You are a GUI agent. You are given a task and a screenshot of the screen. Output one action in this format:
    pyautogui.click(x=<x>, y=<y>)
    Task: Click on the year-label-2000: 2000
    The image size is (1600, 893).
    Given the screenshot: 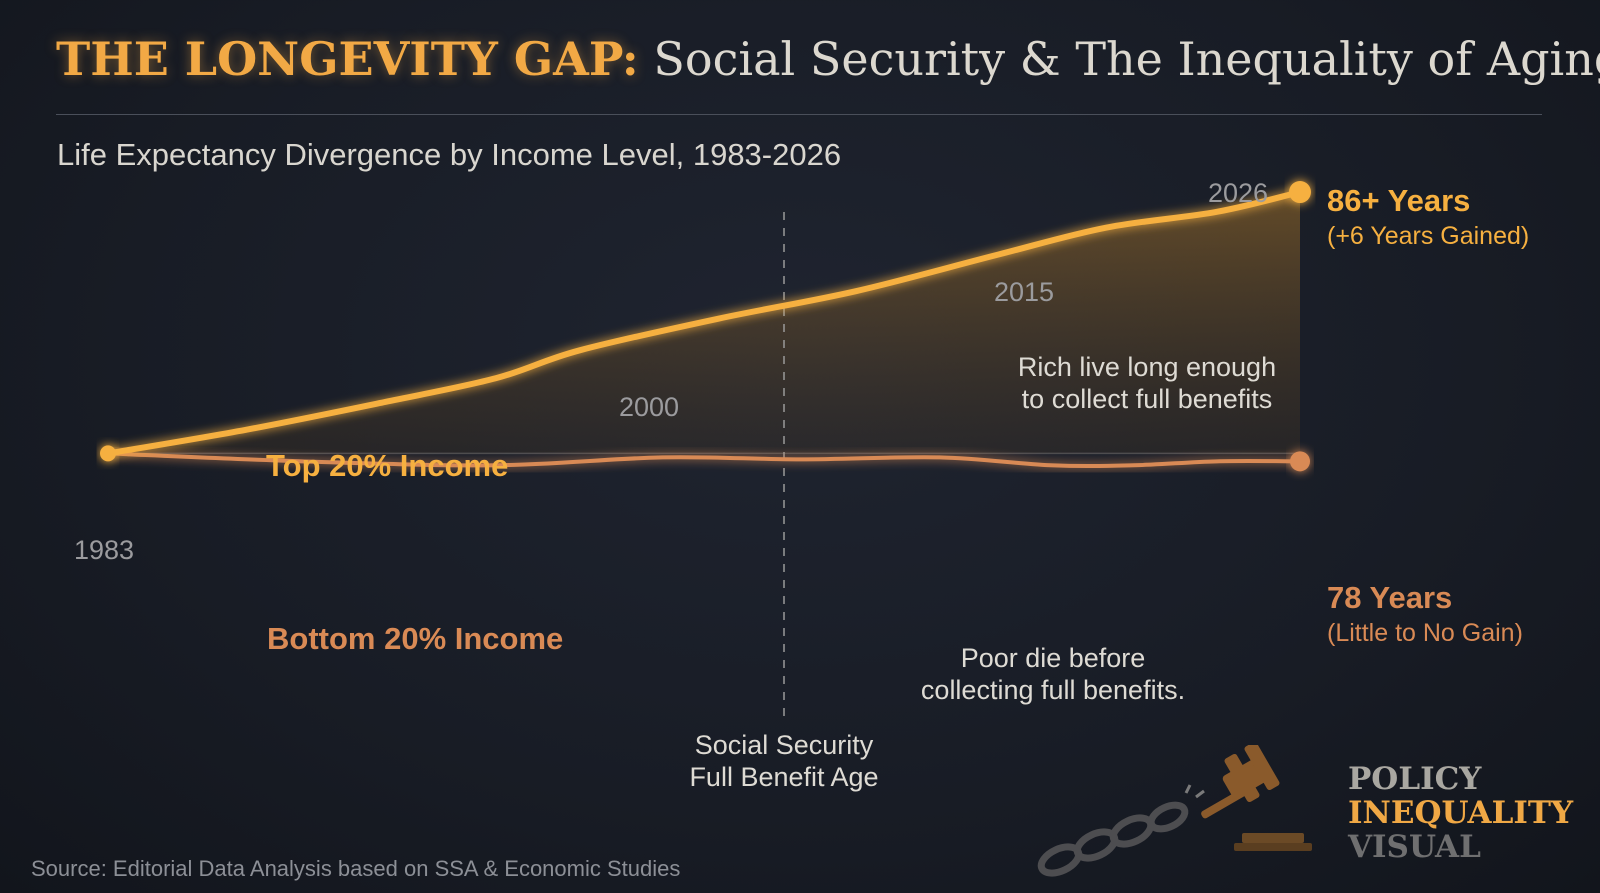 What is the action you would take?
    pyautogui.click(x=649, y=407)
    